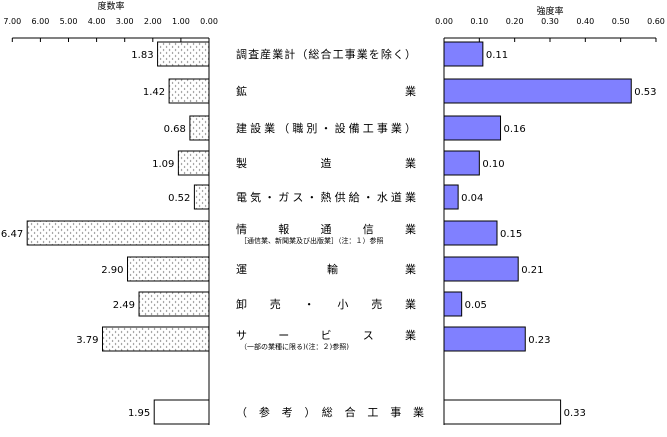  Describe the element at coordinates (326, 197) in the screenshot. I see `category-label: 電気・ガス・熱供給・水道業` at that location.